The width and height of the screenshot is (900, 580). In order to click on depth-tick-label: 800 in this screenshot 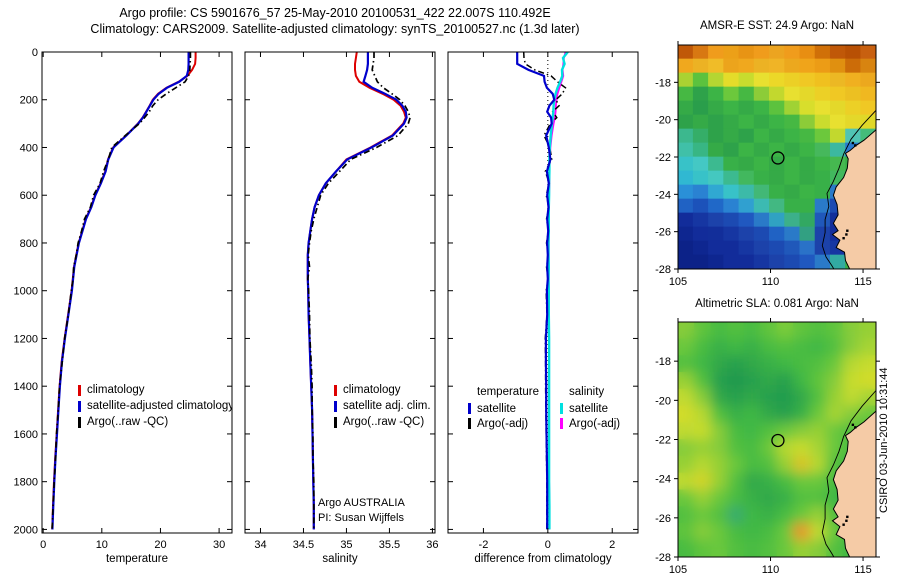, I will do `click(29, 244)`.